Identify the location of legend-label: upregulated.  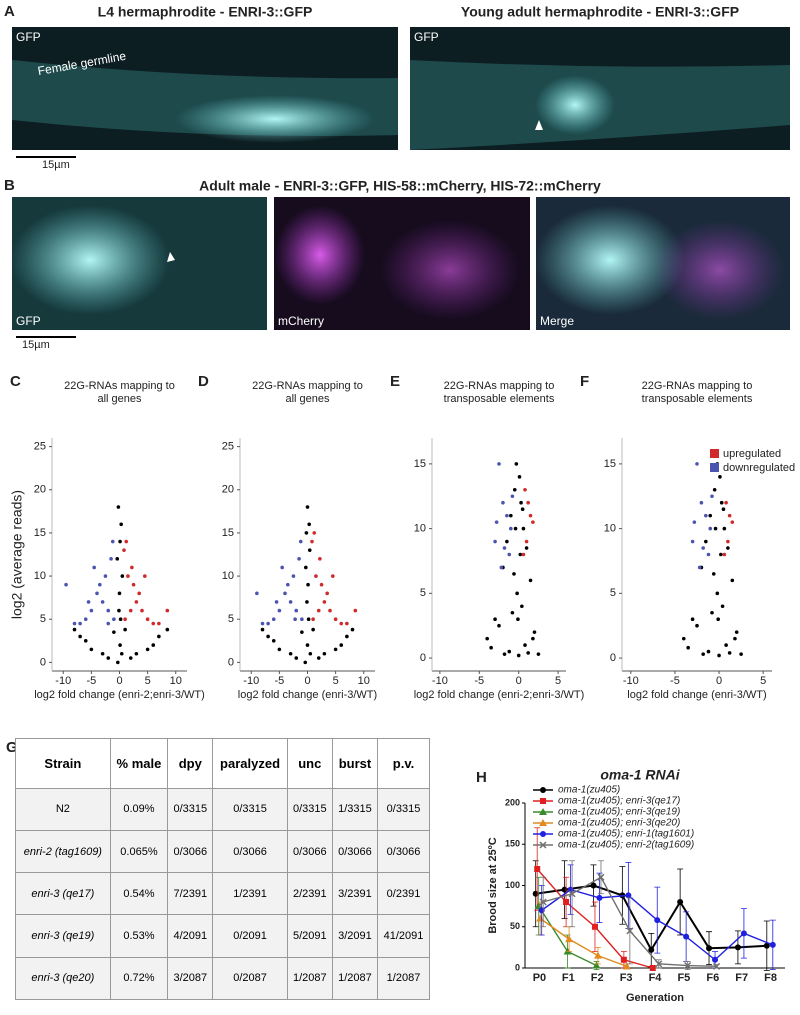
(752, 454).